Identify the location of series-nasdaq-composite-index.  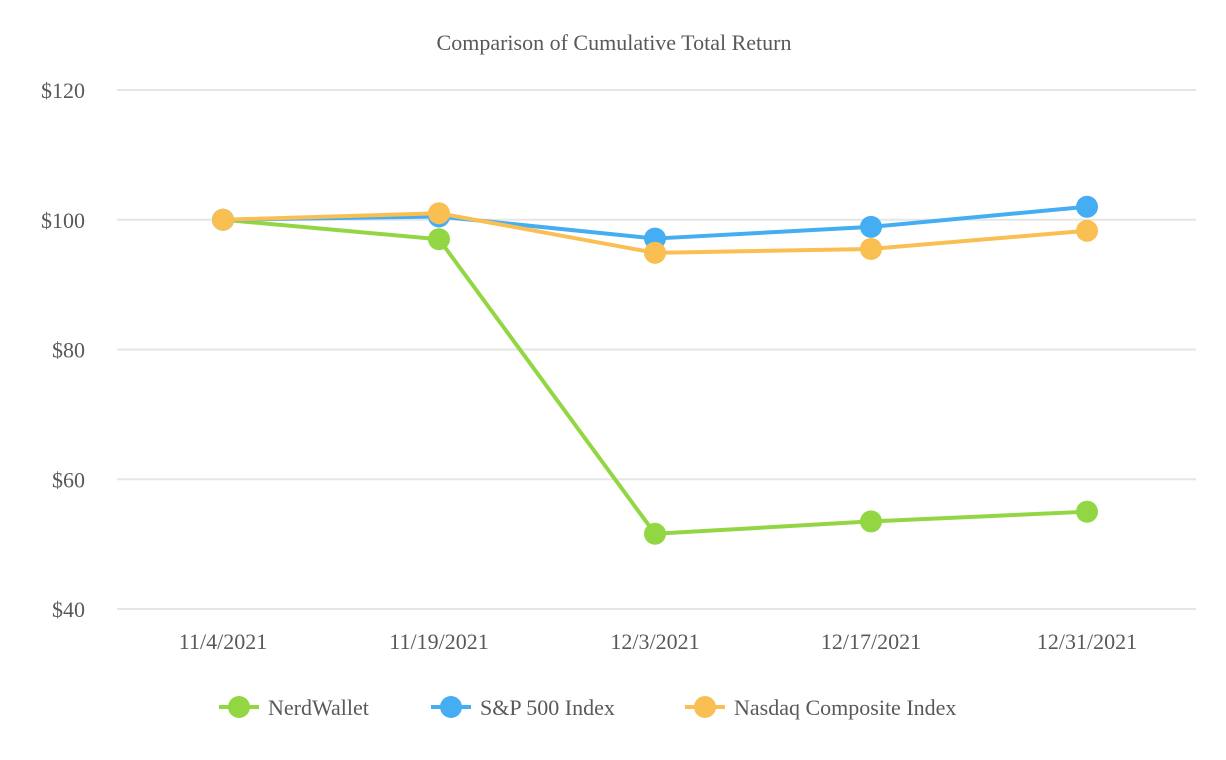
(655, 233).